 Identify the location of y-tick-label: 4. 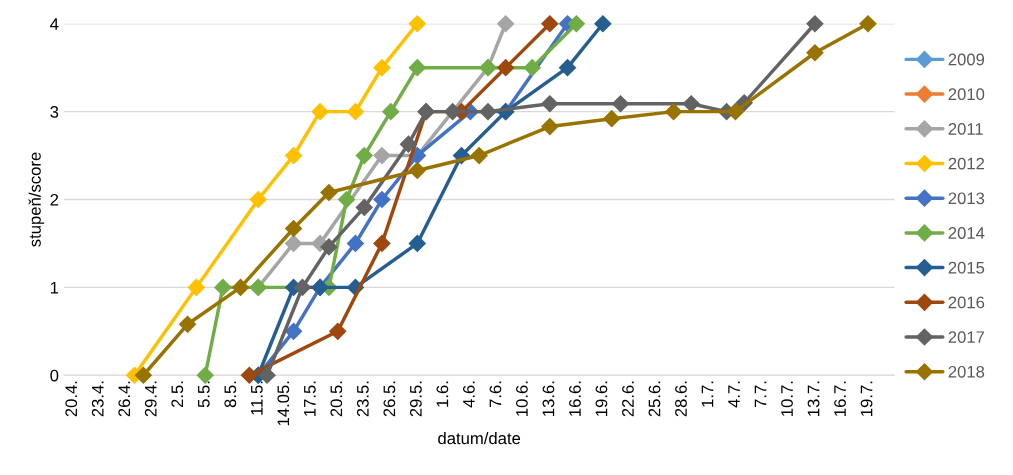
(54, 24).